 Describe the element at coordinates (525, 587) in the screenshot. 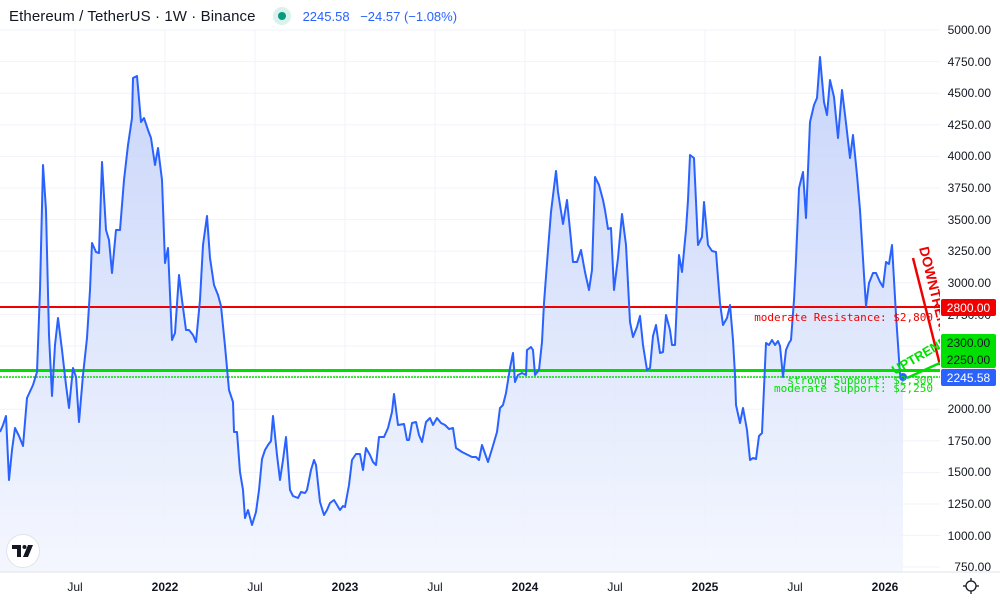

I see `time-tick-year: 2024` at that location.